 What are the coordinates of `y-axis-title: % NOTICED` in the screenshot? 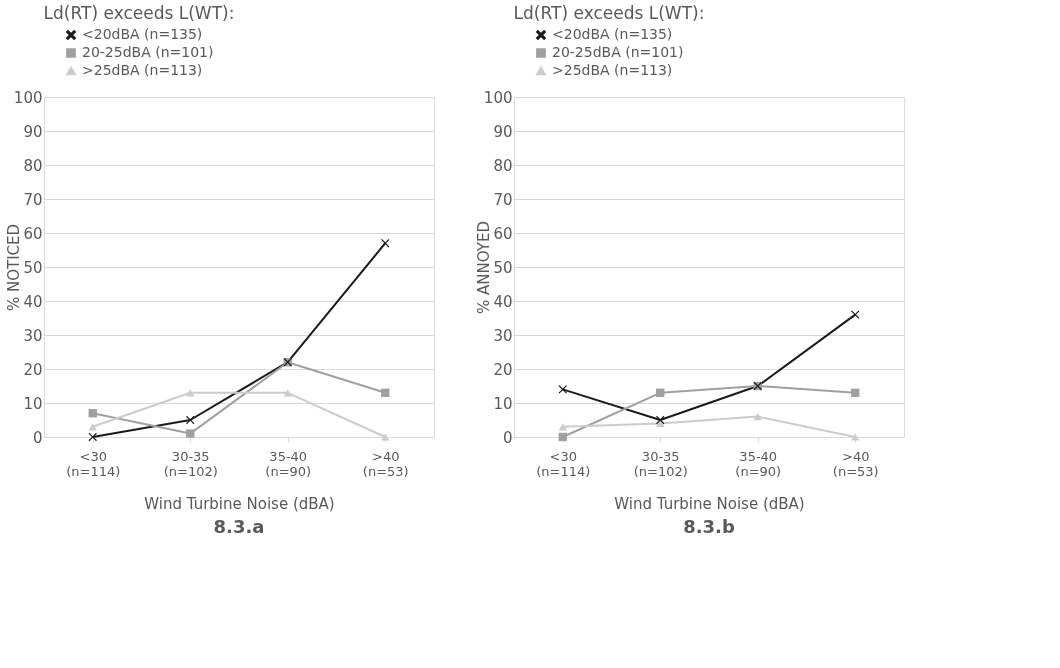 It's located at (13, 267).